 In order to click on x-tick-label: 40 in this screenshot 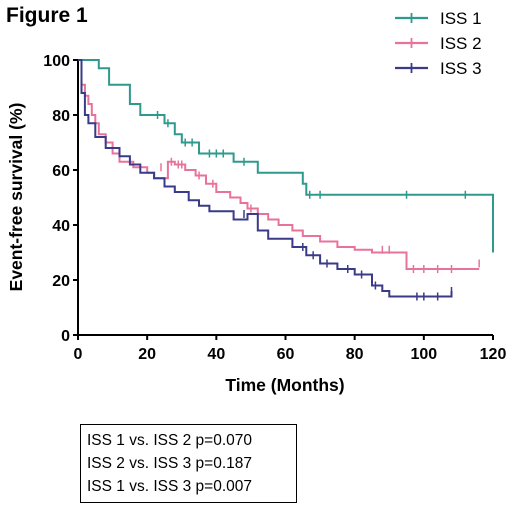, I will do `click(216, 354)`.